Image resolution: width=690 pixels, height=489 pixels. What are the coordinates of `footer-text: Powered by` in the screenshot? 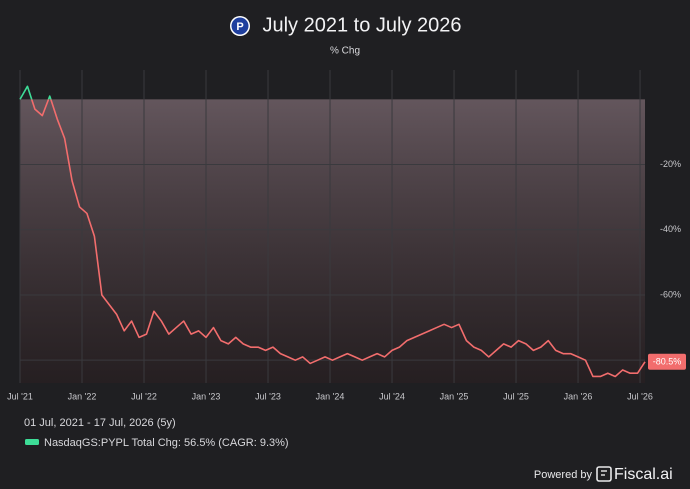 It's located at (563, 475).